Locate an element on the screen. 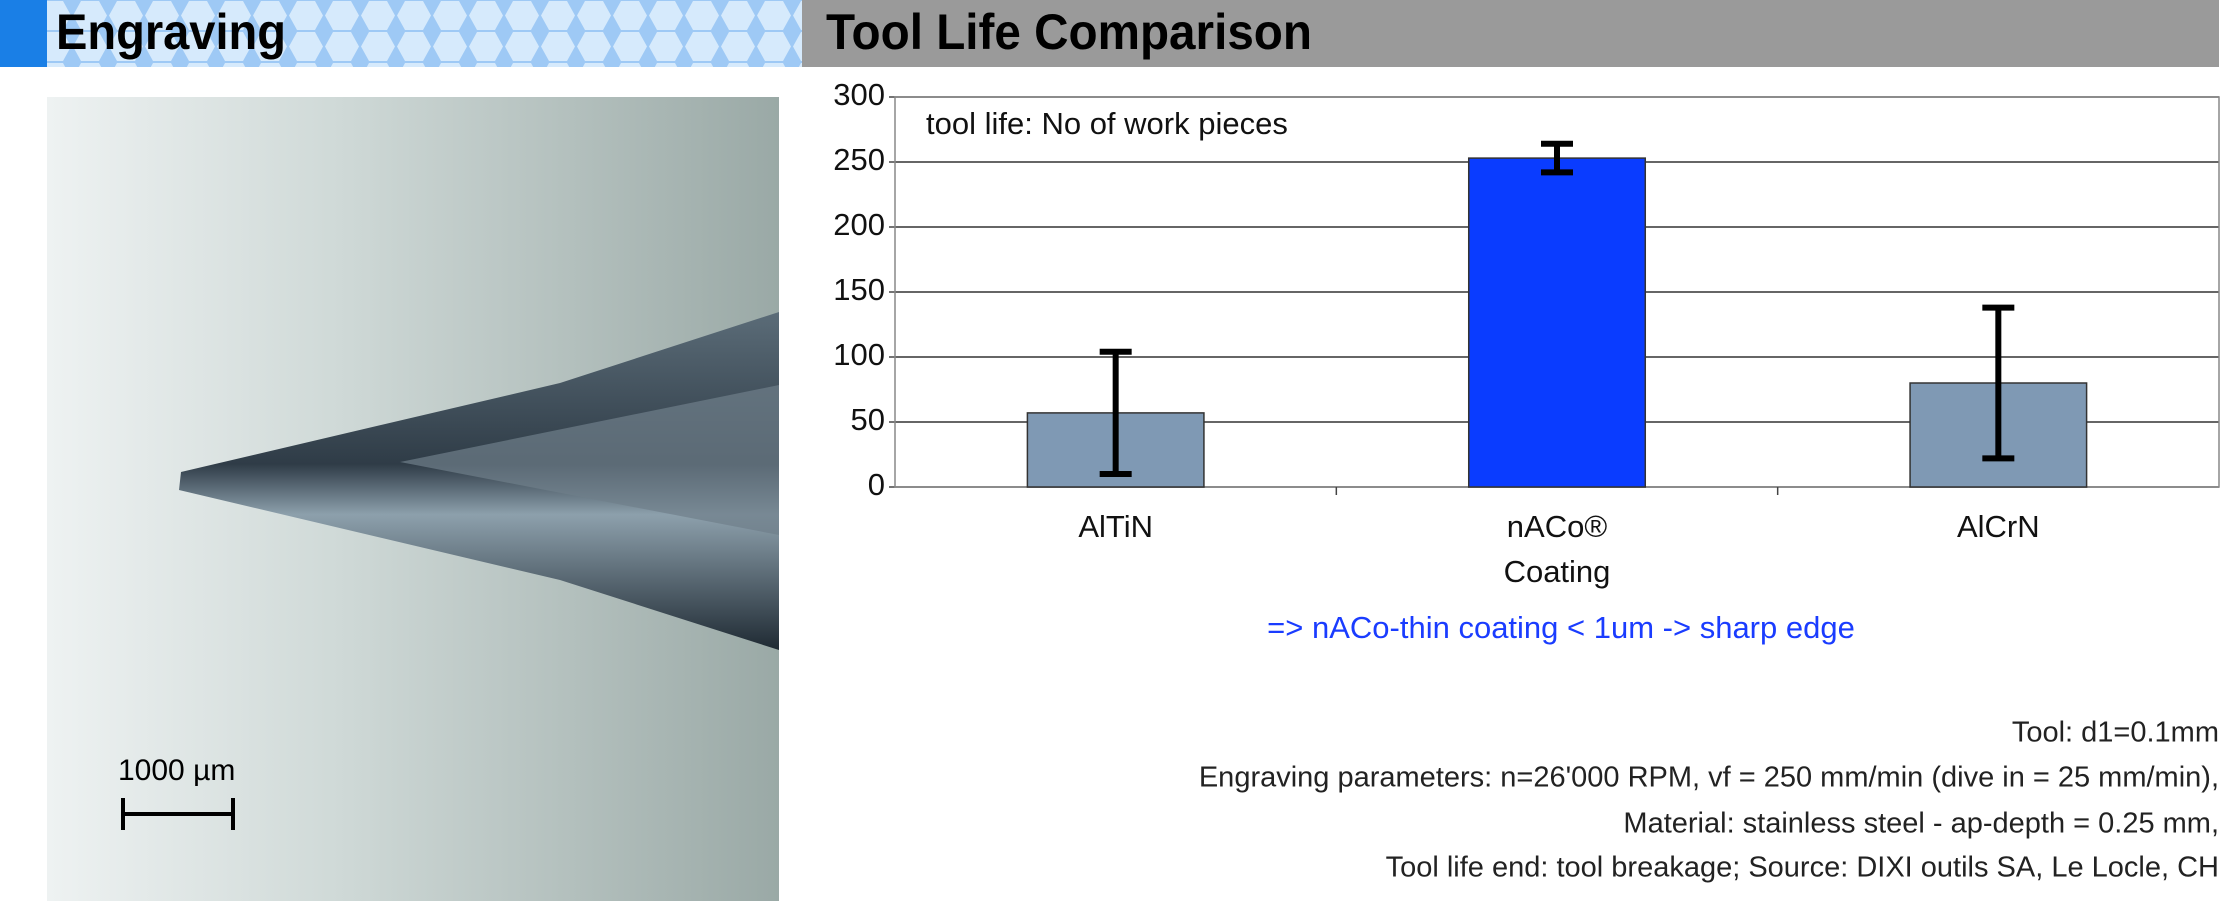 The image size is (2238, 901). x-tick-label: nACo® Coating is located at coordinates (1557, 549).